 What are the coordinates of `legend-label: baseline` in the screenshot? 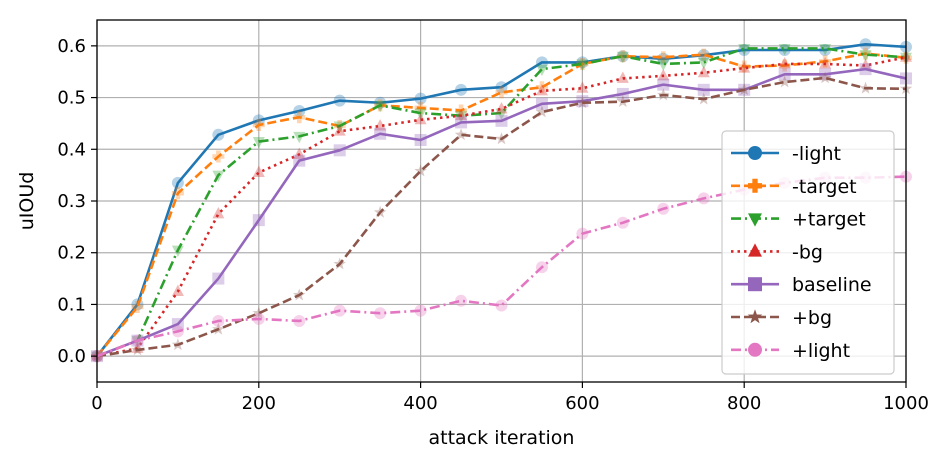 It's located at (832, 285).